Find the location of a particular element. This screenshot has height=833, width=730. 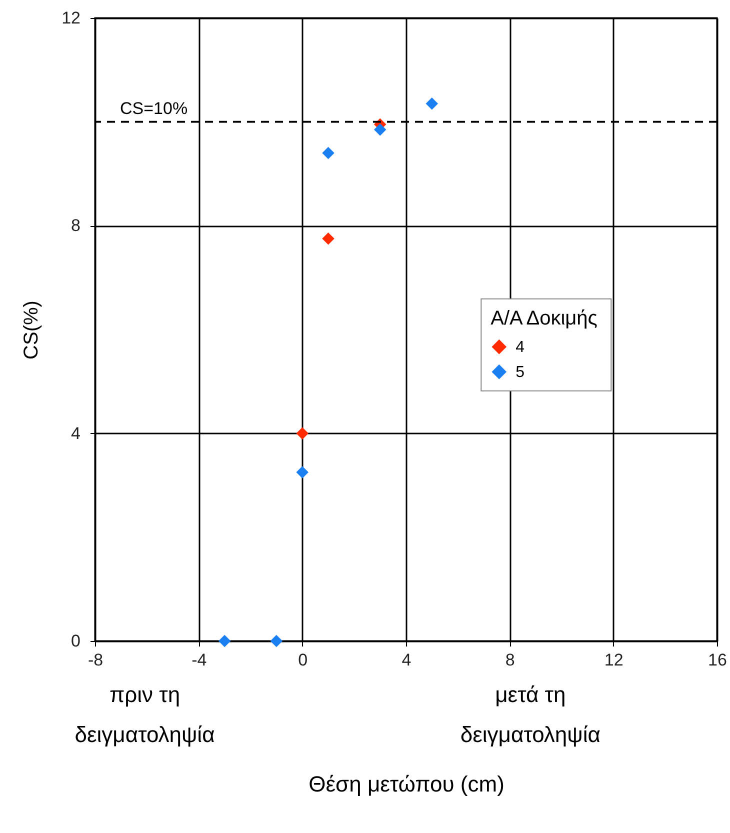

x-tick-label: 16 is located at coordinates (717, 660).